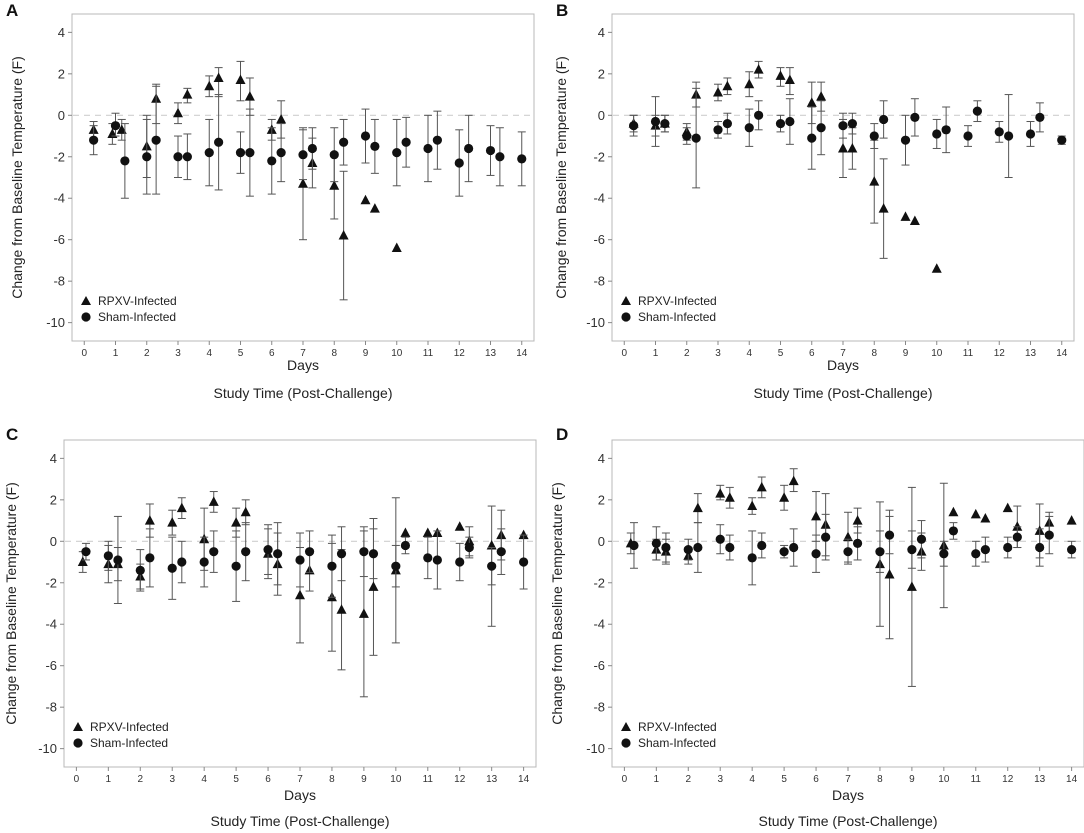 The image size is (1084, 833). Describe the element at coordinates (1040, 779) in the screenshot. I see `x-tick-label: 13` at that location.